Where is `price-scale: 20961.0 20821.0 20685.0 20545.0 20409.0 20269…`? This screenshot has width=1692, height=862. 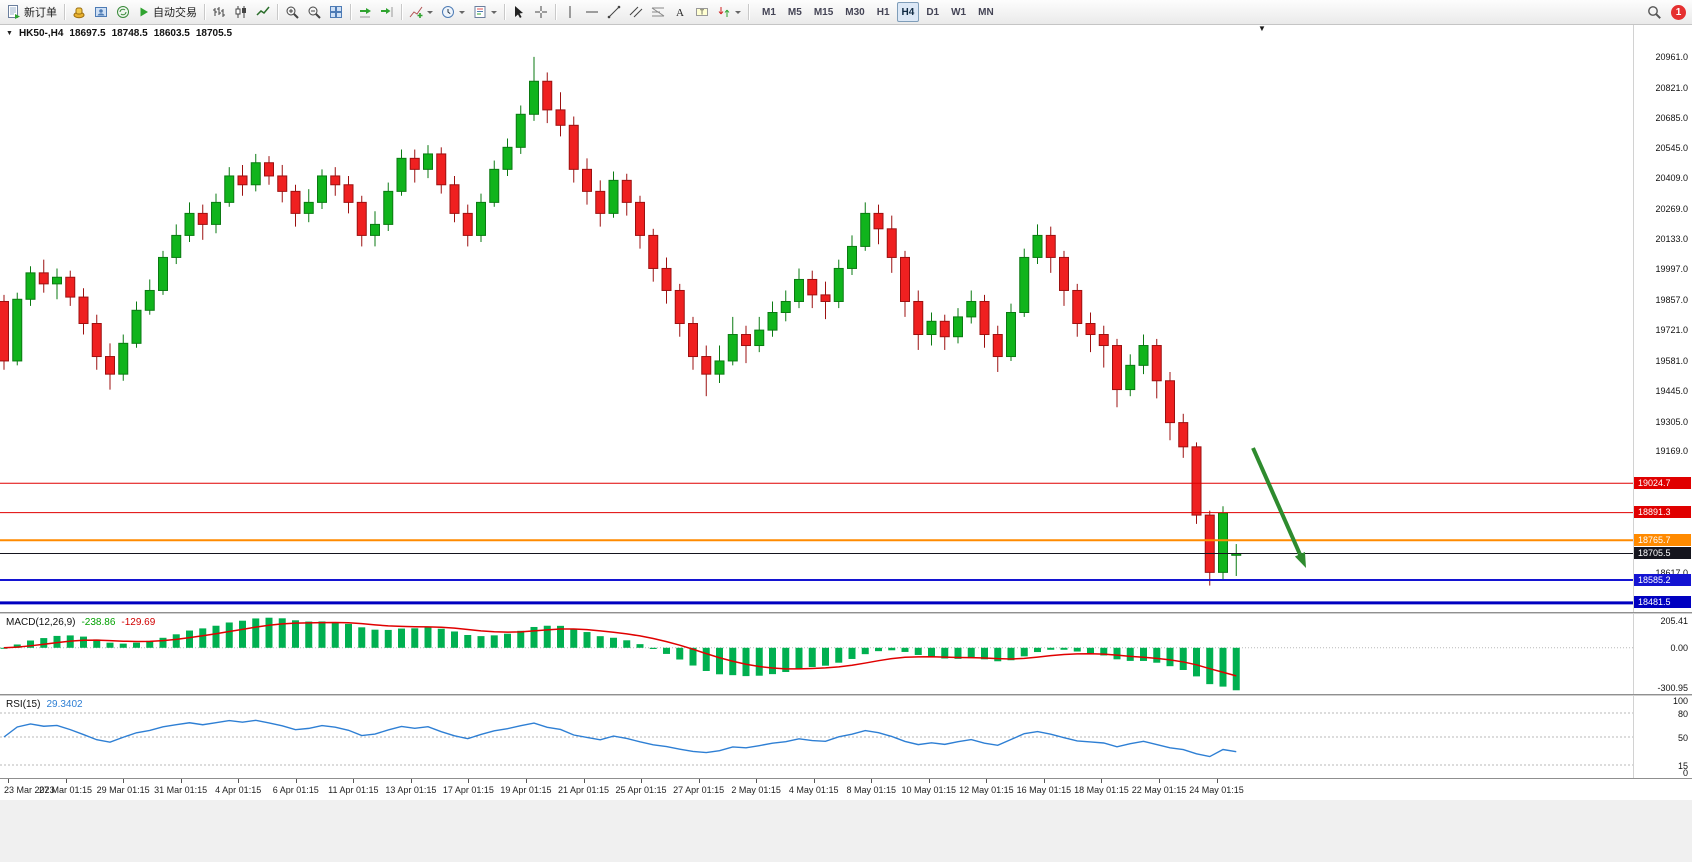 price-scale: 20961.0 20821.0 20685.0 20545.0 20409.0 20269… is located at coordinates (1662, 401).